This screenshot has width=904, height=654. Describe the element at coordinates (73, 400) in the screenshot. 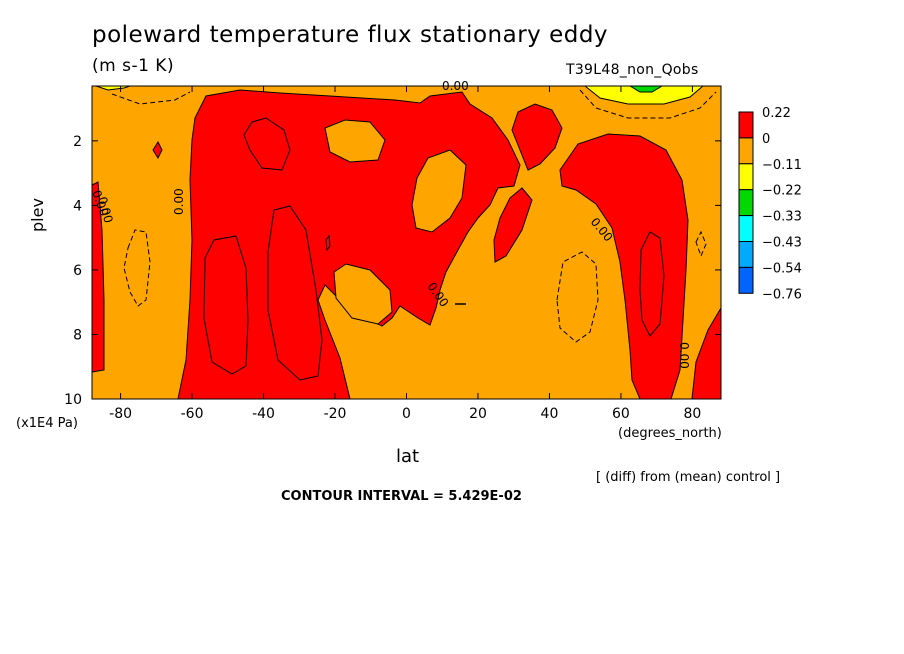

I see `y-tick-label: 10` at that location.